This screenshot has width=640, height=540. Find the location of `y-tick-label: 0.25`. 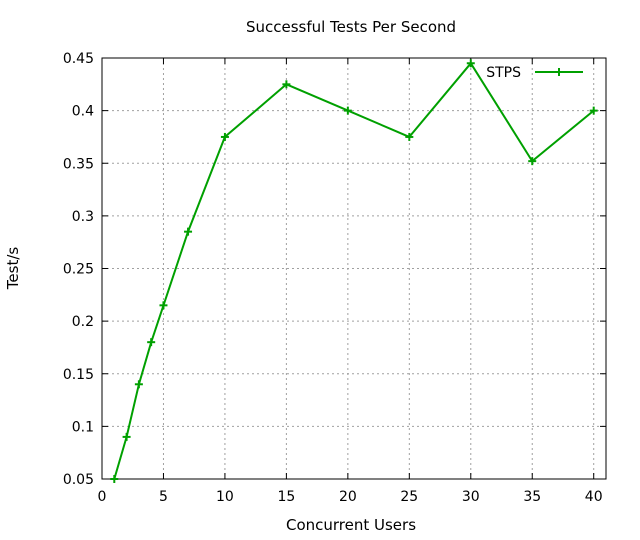

y-tick-label: 0.25 is located at coordinates (78, 270).